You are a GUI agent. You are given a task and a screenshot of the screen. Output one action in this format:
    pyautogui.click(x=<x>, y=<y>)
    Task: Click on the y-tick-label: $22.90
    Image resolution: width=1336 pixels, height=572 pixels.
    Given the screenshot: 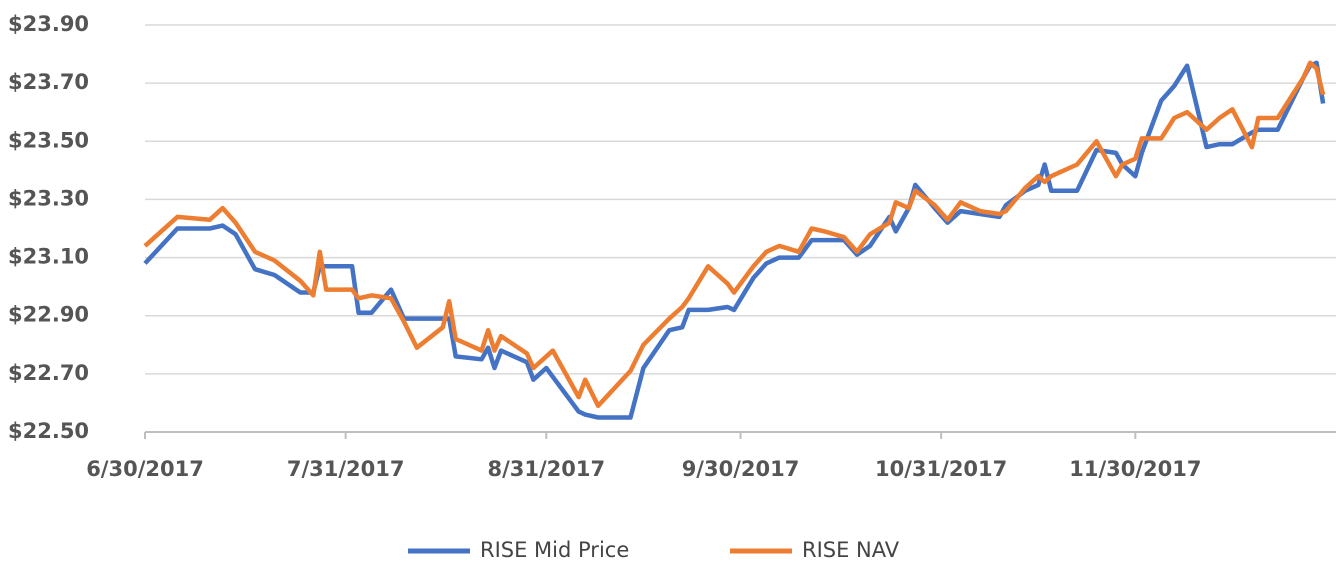 What is the action you would take?
    pyautogui.click(x=48, y=315)
    